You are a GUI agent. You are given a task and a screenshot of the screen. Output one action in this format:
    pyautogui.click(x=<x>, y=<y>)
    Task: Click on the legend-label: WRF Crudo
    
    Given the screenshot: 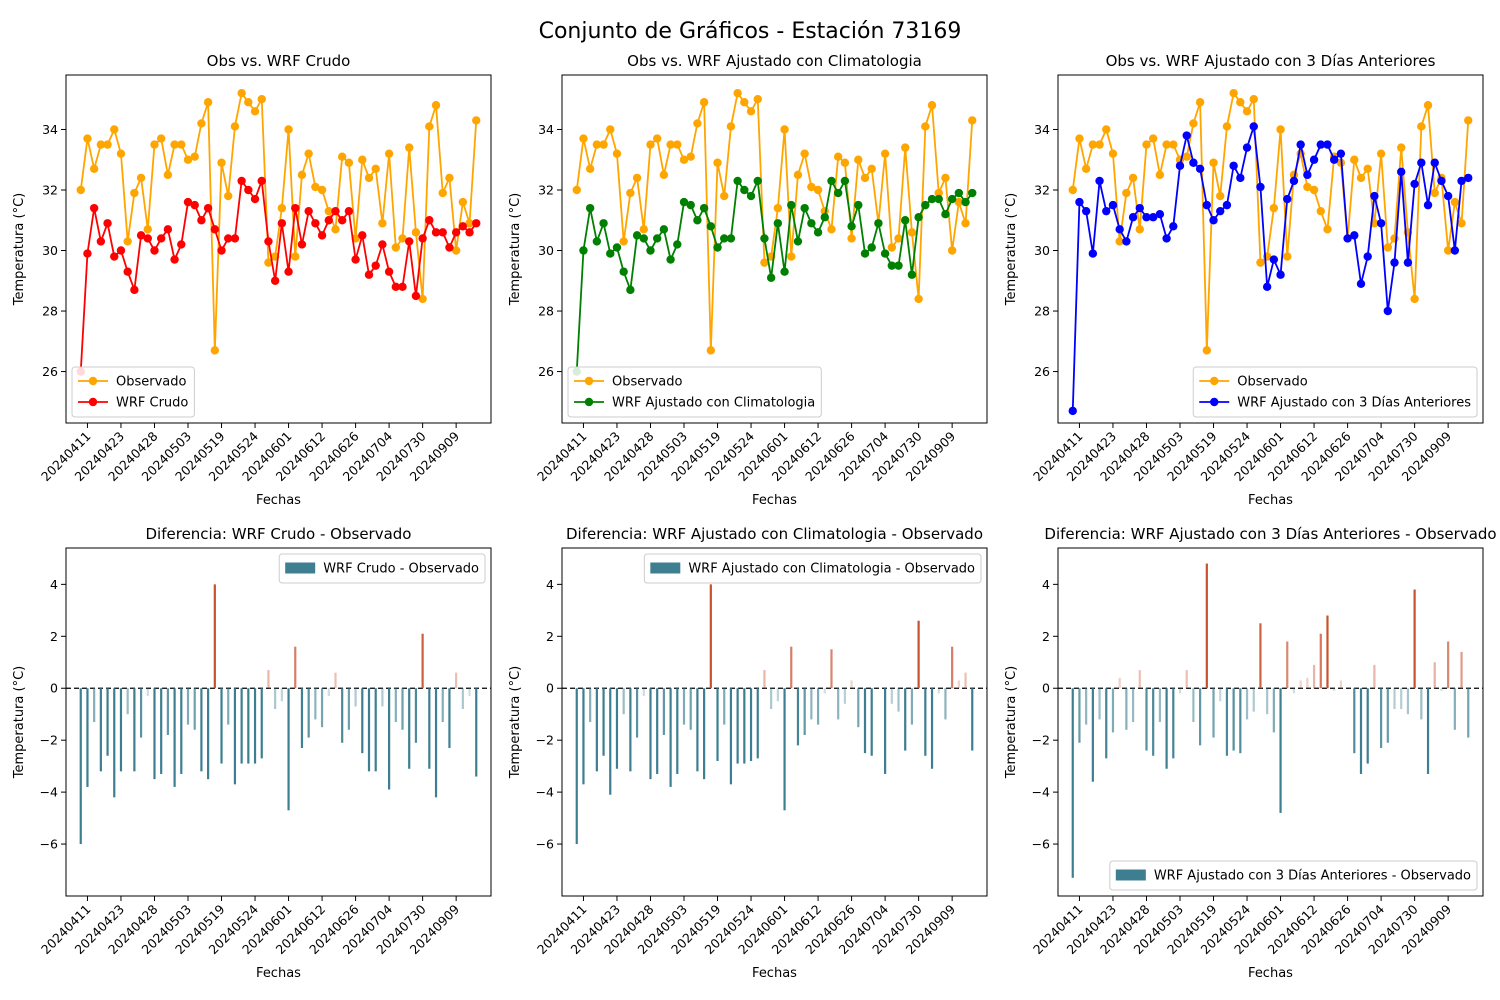 What is the action you would take?
    pyautogui.click(x=152, y=403)
    